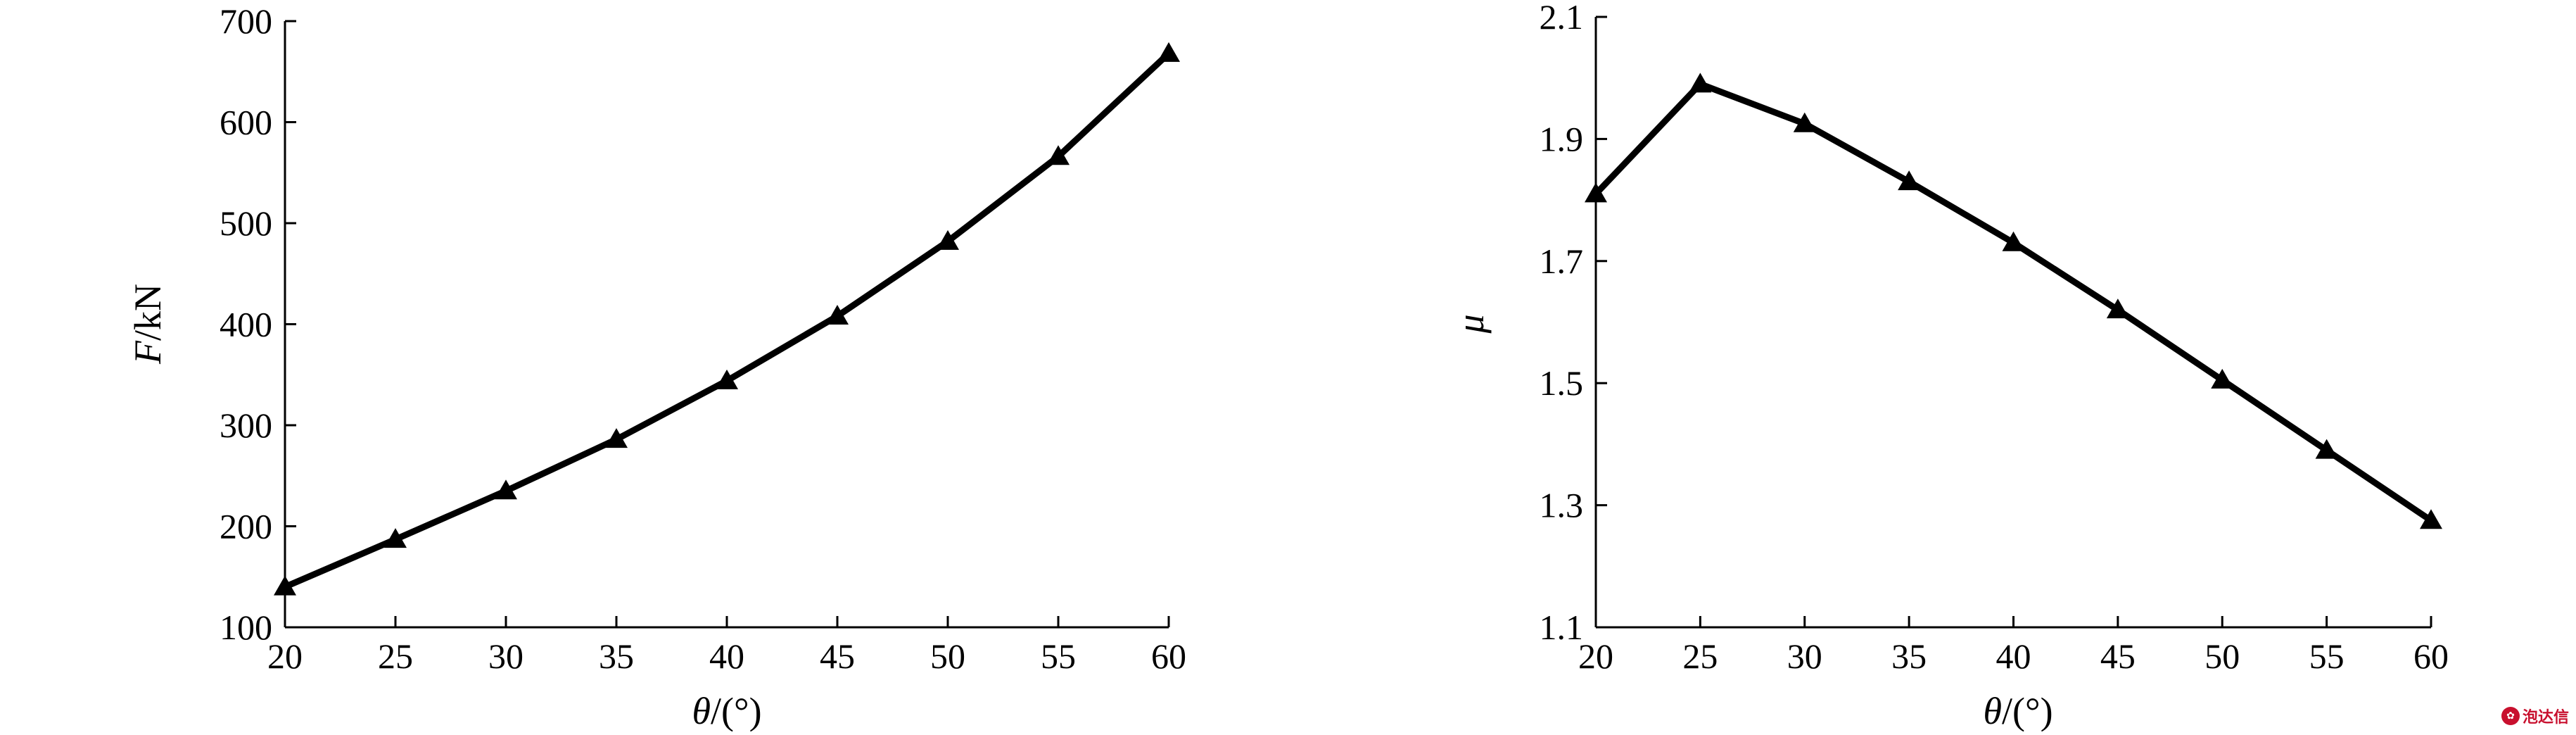  What do you see at coordinates (2510, 716) in the screenshot?
I see `cnki-logo-icon: ✿` at bounding box center [2510, 716].